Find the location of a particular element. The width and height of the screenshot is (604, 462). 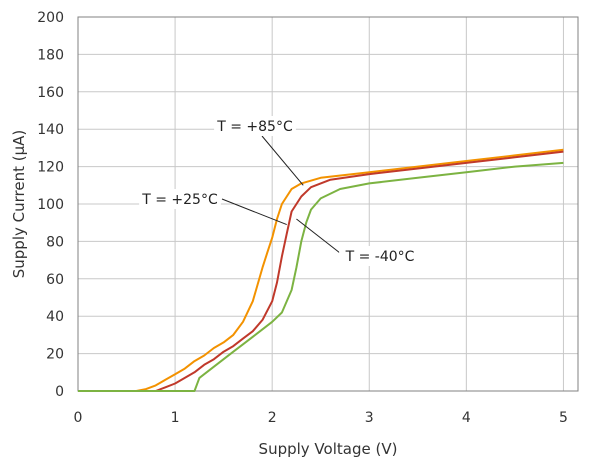

y-tick-label: 180 is located at coordinates (50, 55).